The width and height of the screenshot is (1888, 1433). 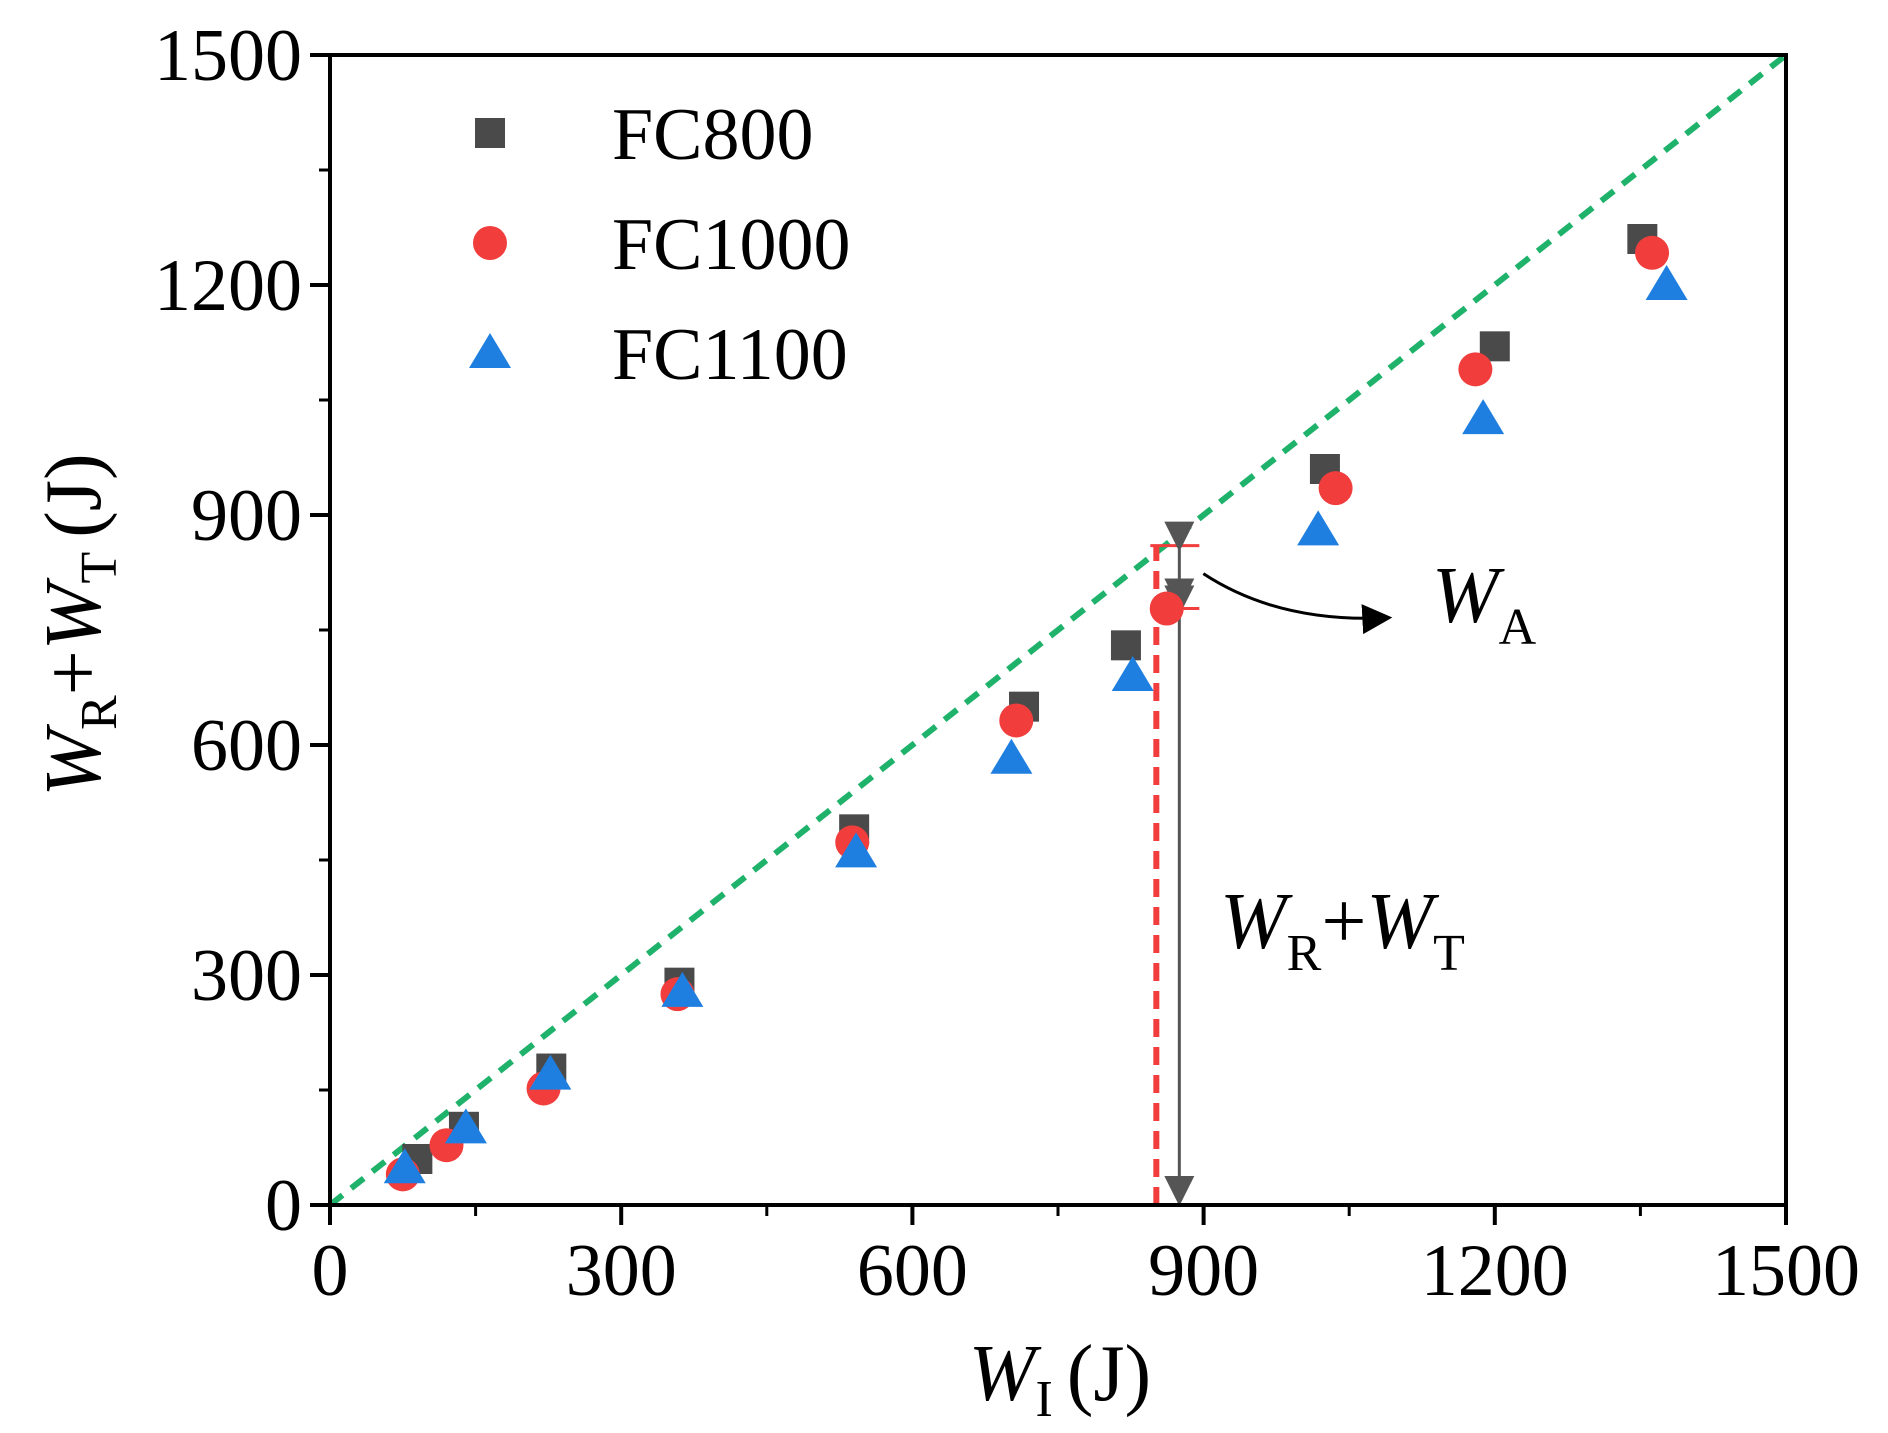 I want to click on y-tick-label: 1200, so click(x=228, y=286).